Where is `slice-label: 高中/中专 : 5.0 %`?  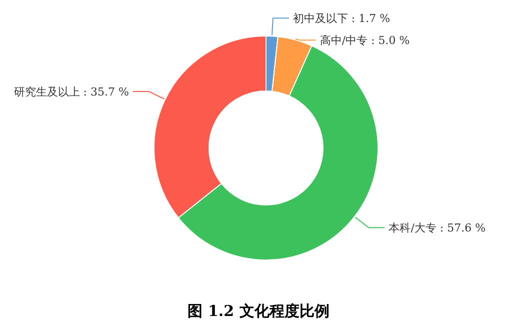 slice-label: 高中/中专 : 5.0 % is located at coordinates (365, 41).